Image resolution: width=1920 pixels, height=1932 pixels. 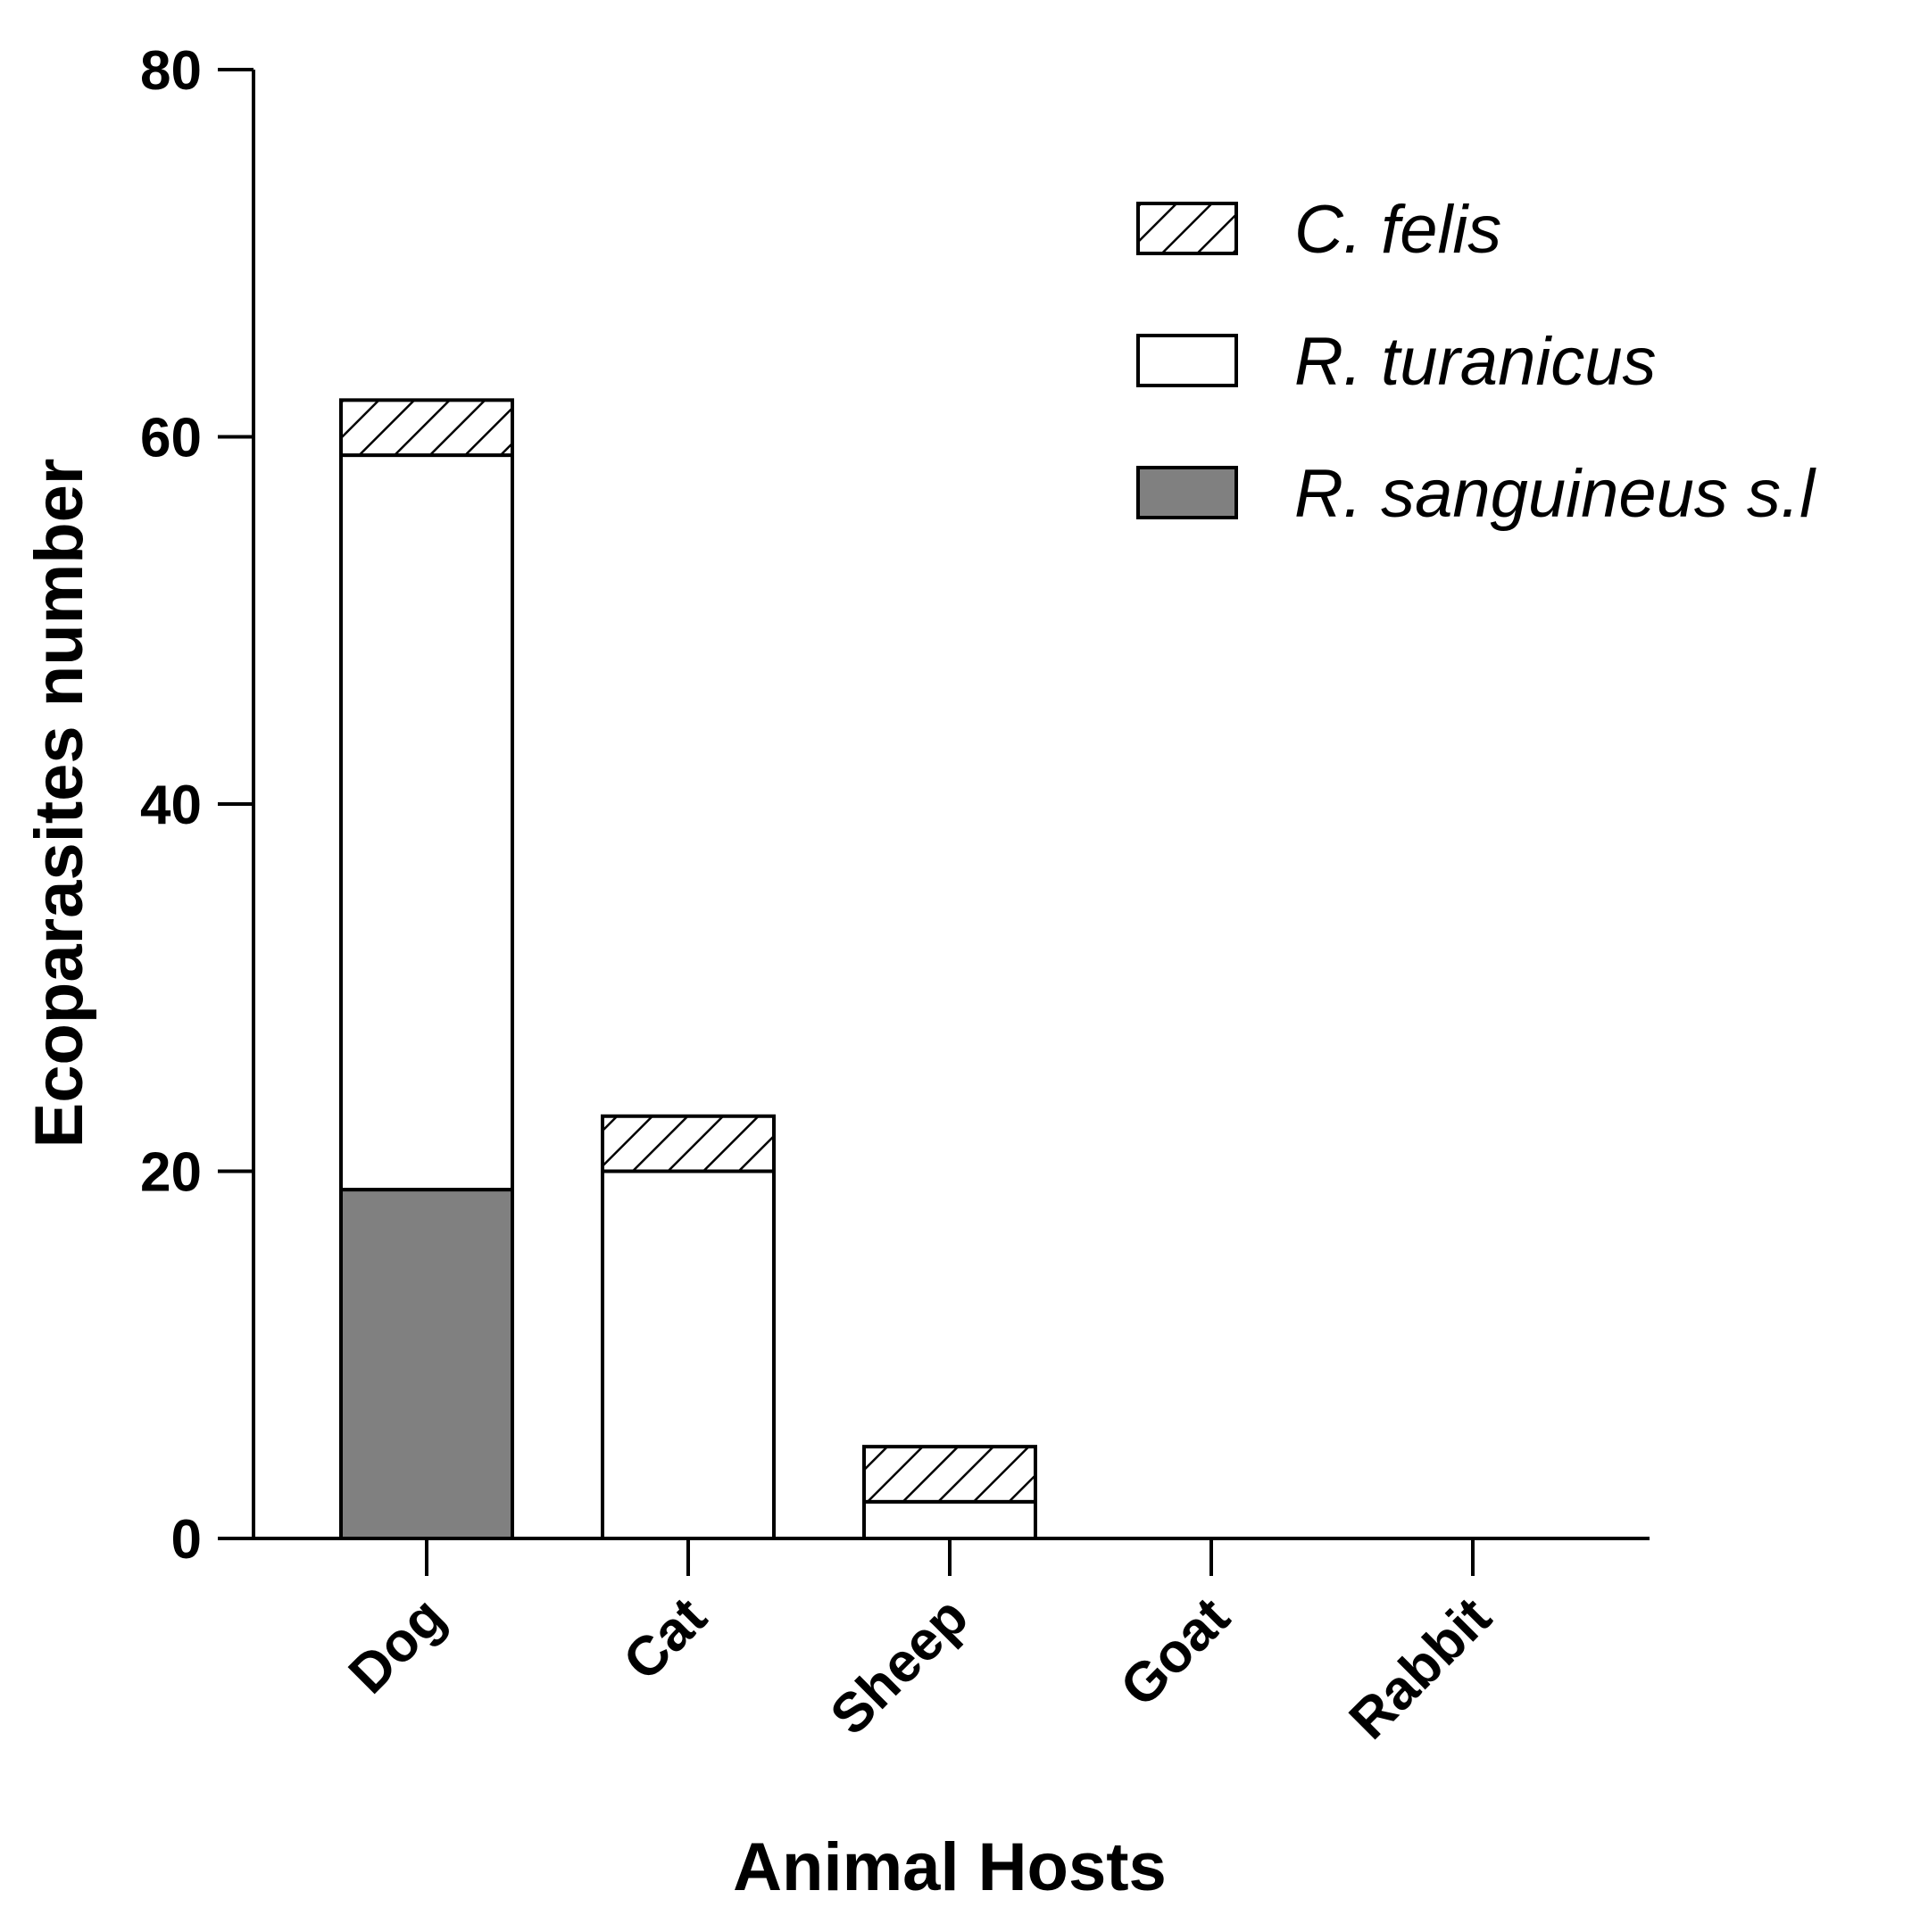 What do you see at coordinates (397, 1645) in the screenshot?
I see `x-tick-label-dog: Dog` at bounding box center [397, 1645].